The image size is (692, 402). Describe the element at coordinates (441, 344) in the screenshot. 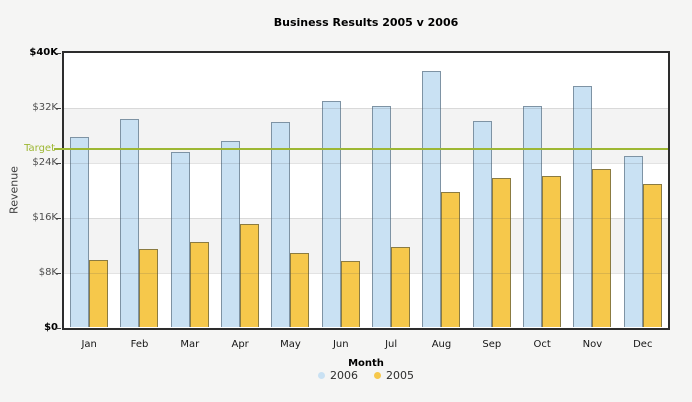

I see `x-label-aug: Aug` at that location.